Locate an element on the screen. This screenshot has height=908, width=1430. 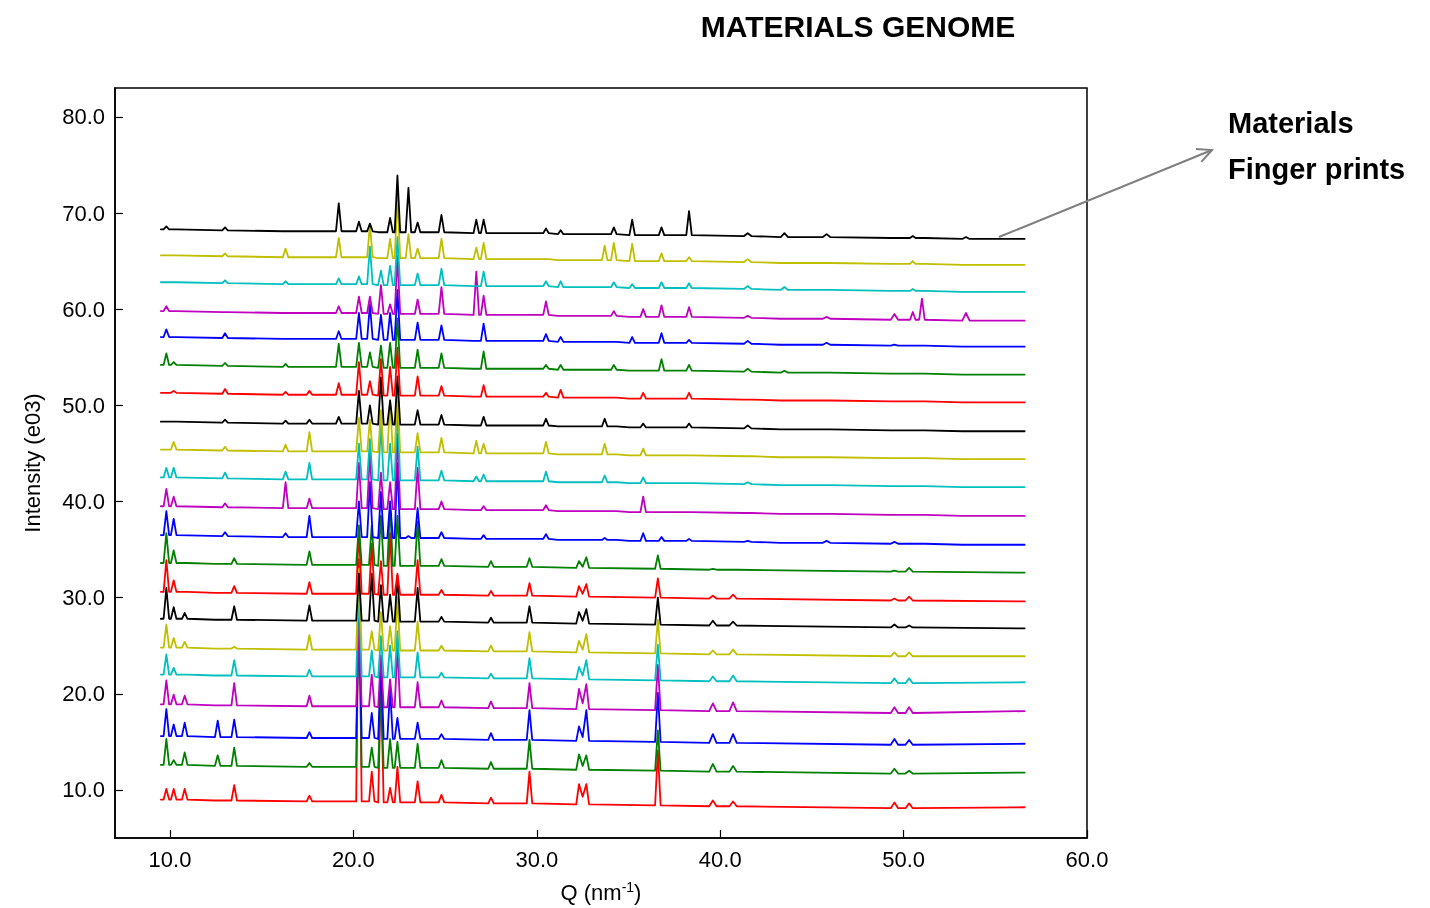
y-tick-label: 30.0 is located at coordinates (83, 598).